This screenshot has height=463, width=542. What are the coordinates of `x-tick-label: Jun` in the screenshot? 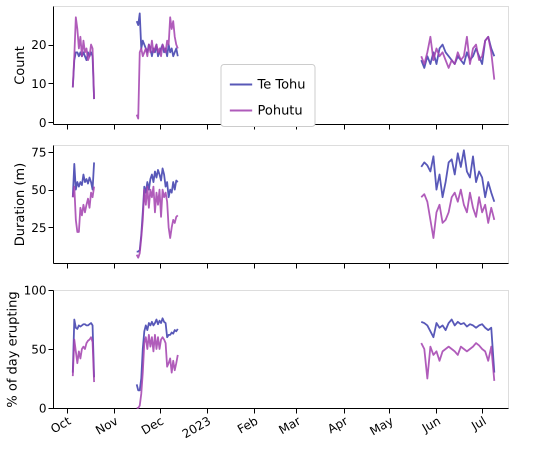 It's located at (430, 425).